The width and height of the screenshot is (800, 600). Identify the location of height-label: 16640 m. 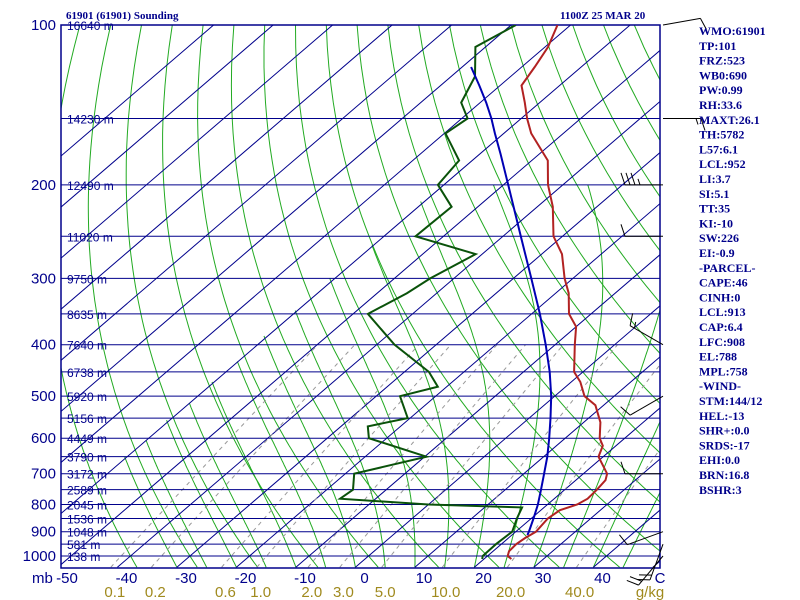
(90, 26).